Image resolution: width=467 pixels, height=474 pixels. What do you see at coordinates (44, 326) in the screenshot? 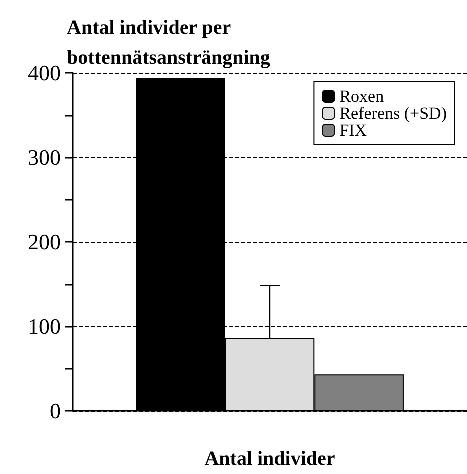
I see `y-tick-label: 100` at bounding box center [44, 326].